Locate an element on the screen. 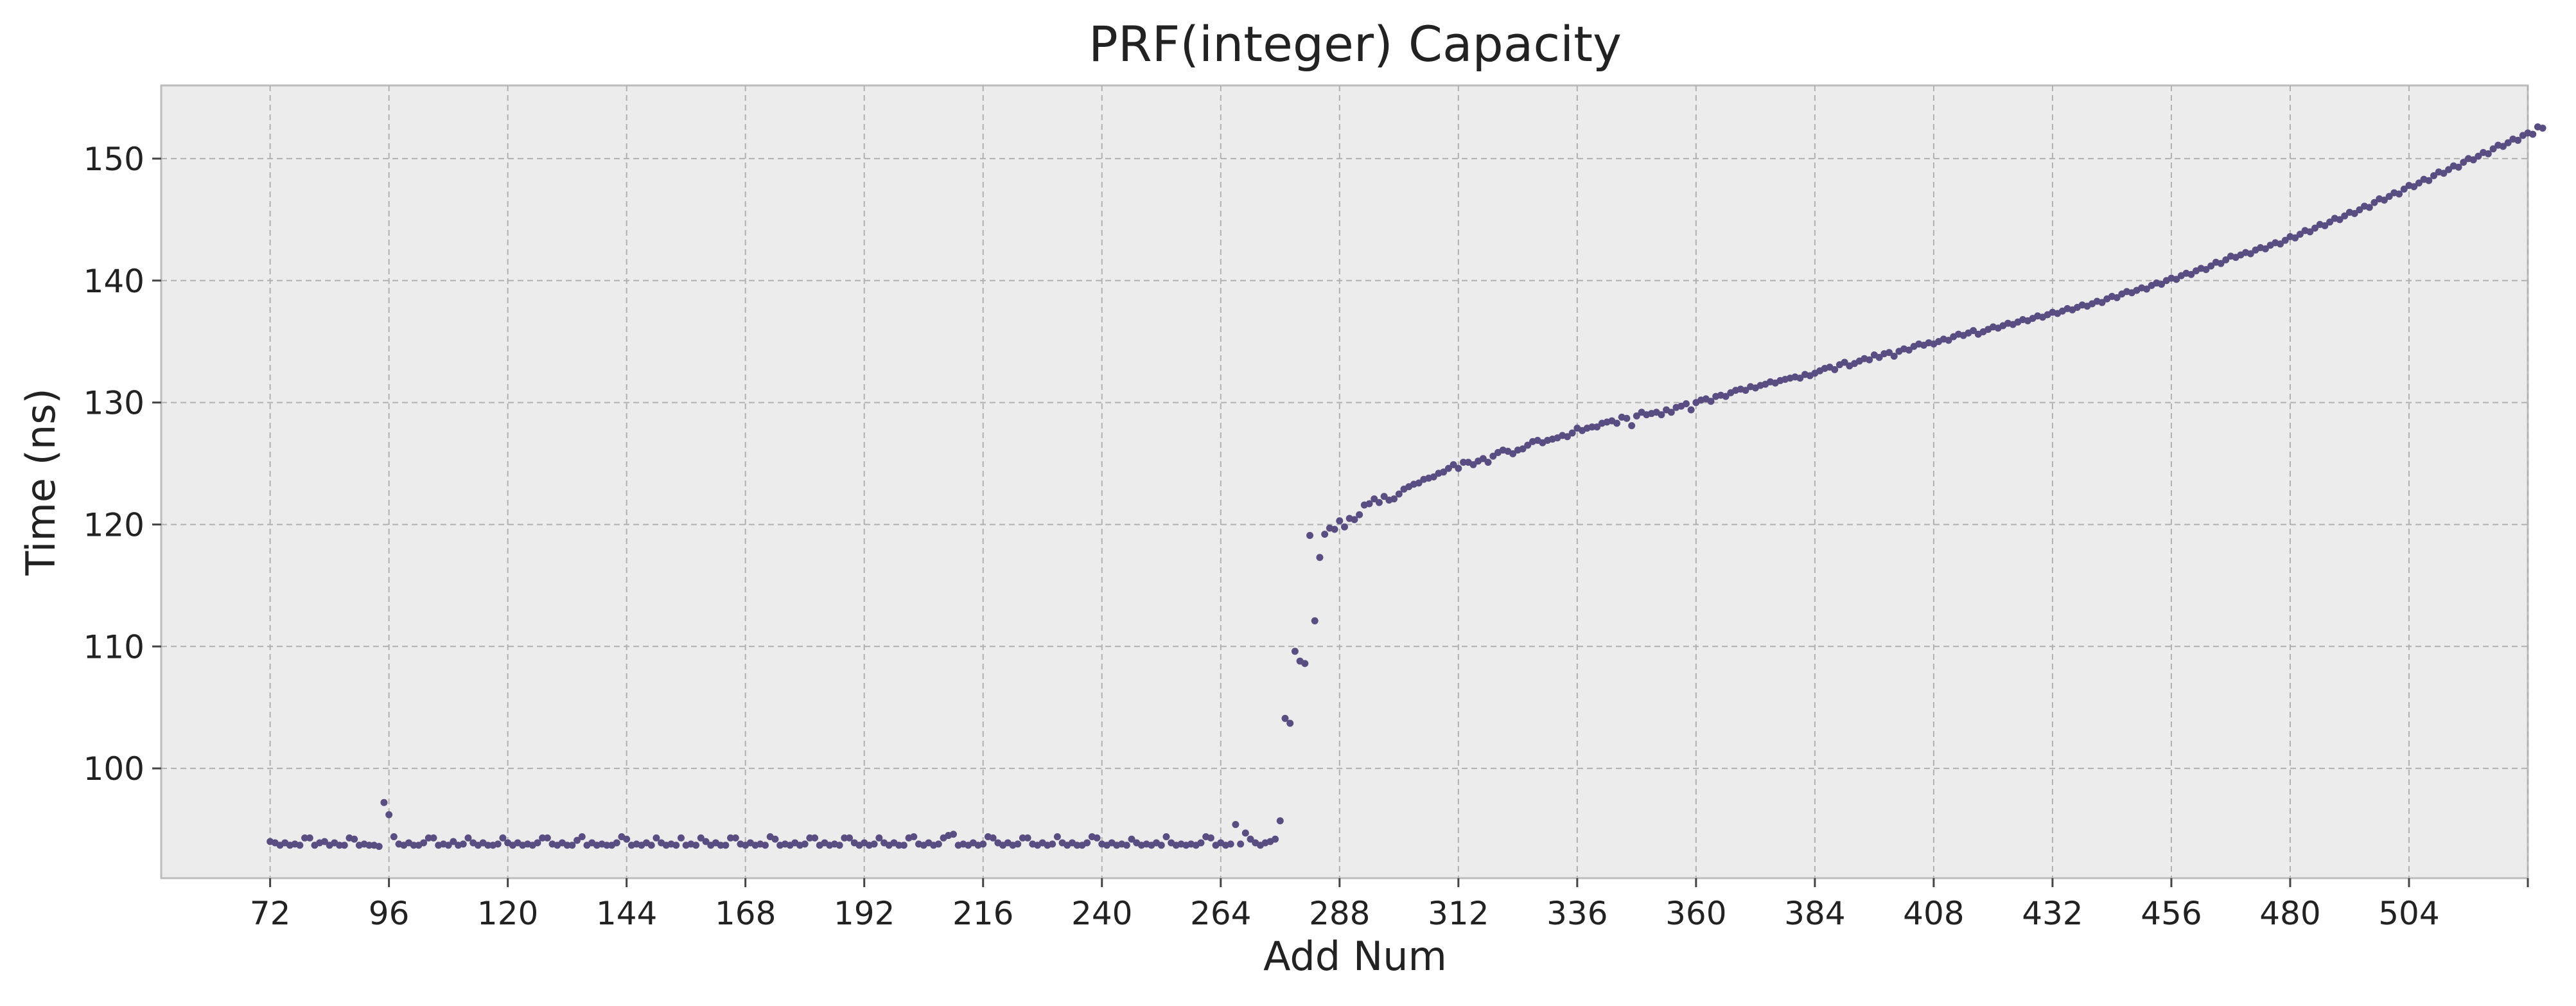 The height and width of the screenshot is (1006, 2576). y-tick-label: 110 is located at coordinates (114, 647).